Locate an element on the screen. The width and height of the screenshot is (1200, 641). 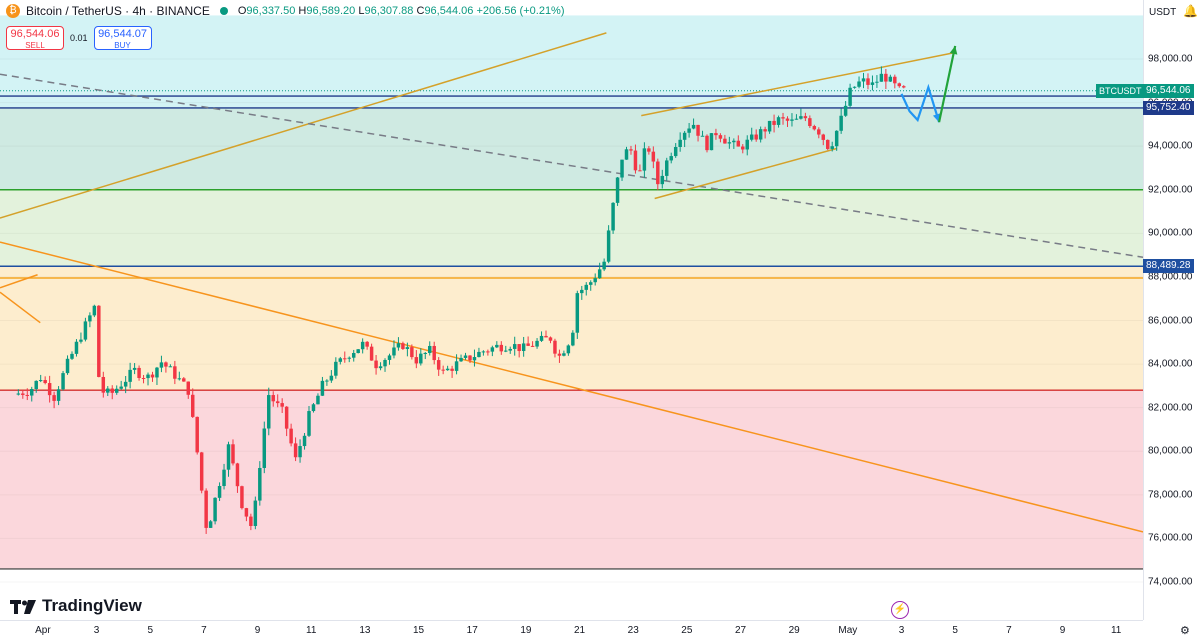
time-tick-label: 3 is located at coordinates (901, 630).